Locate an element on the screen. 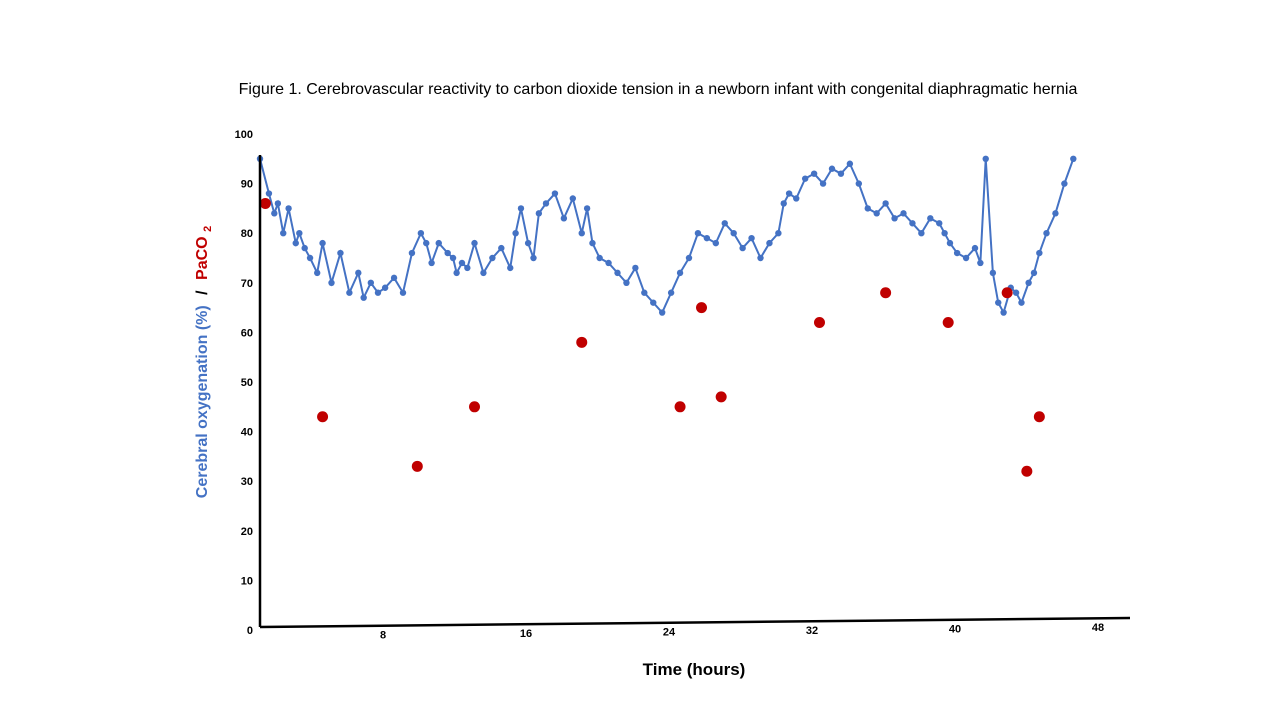 This screenshot has height=720, width=1280. y-tick-label: 100 is located at coordinates (244, 135).